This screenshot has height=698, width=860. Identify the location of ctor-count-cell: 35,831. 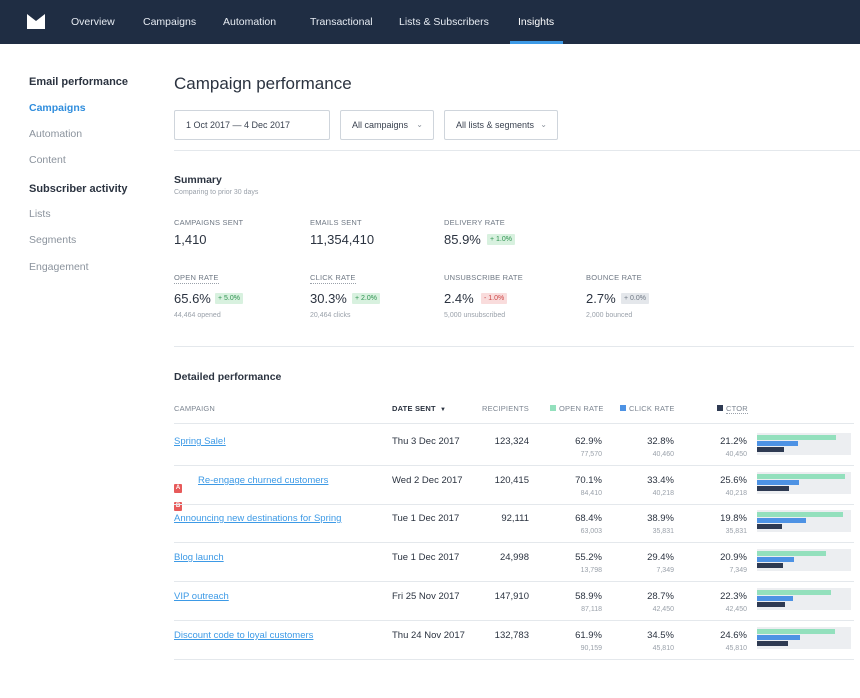
(736, 531).